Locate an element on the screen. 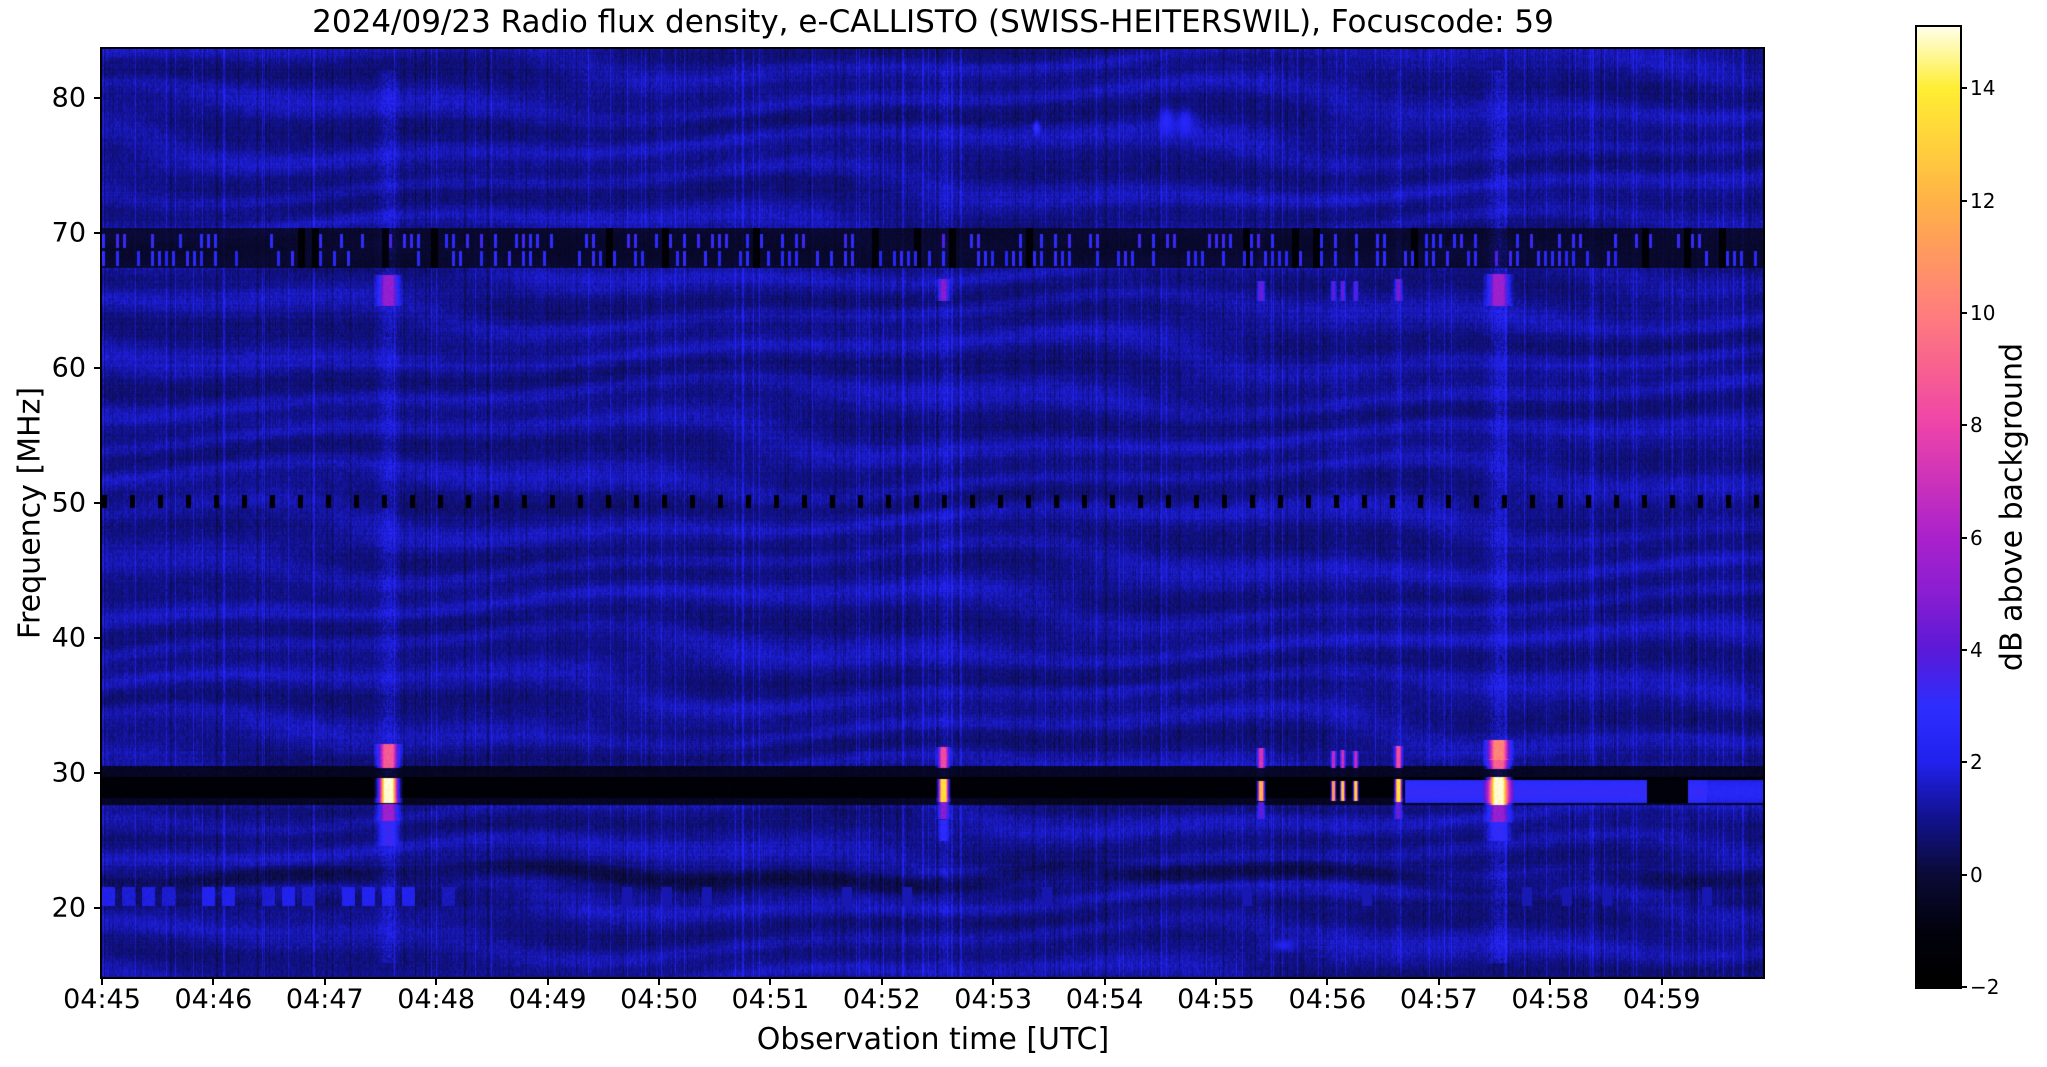 This screenshot has height=1067, width=2047. x-tick-label: 04:47 is located at coordinates (324, 999).